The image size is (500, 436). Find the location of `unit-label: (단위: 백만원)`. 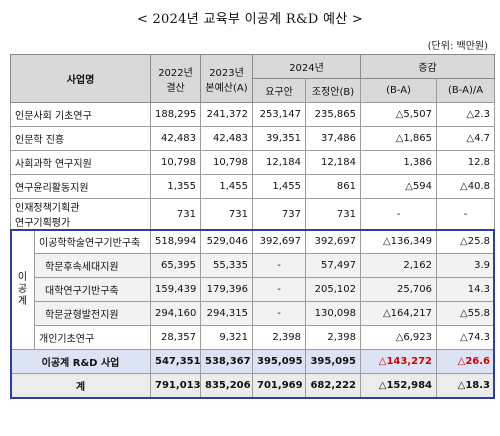

unit-label: (단위: 백만원) is located at coordinates (457, 46).